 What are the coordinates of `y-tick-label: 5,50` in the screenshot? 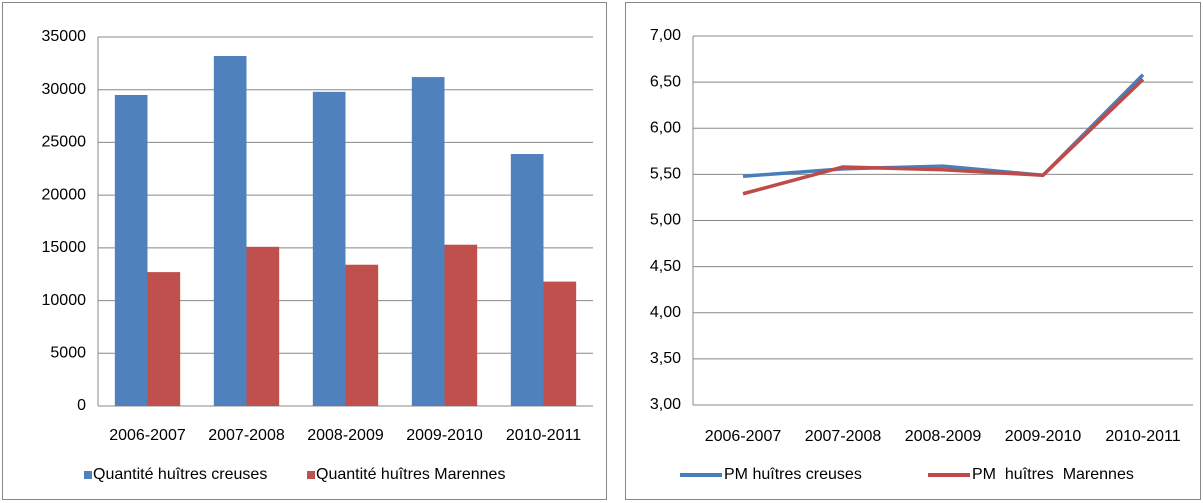 It's located at (665, 174).